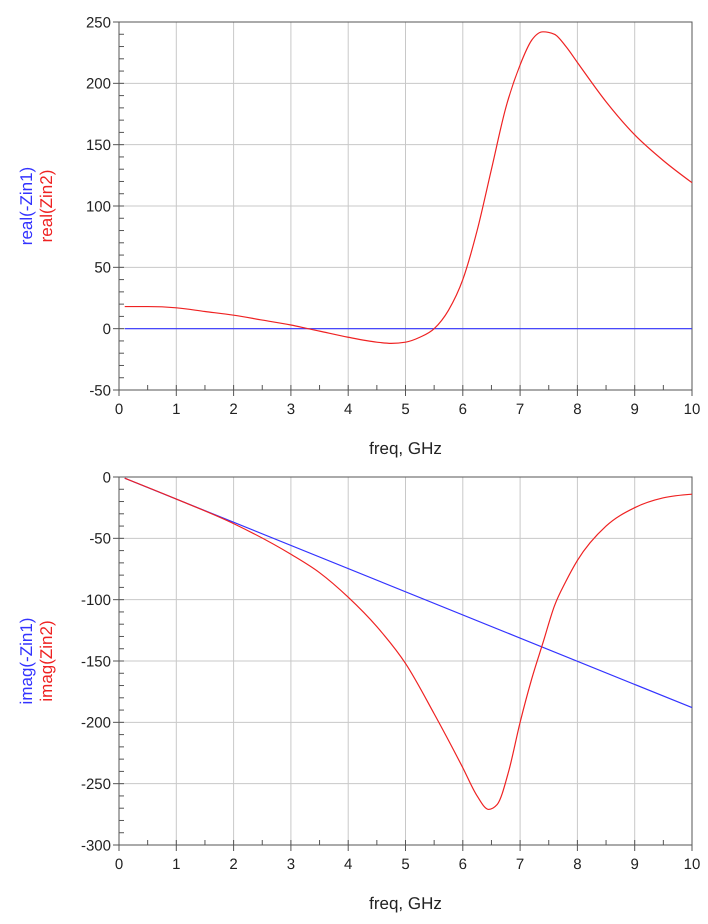 Image resolution: width=708 pixels, height=924 pixels. I want to click on y-tick-label: 50, so click(102, 268).